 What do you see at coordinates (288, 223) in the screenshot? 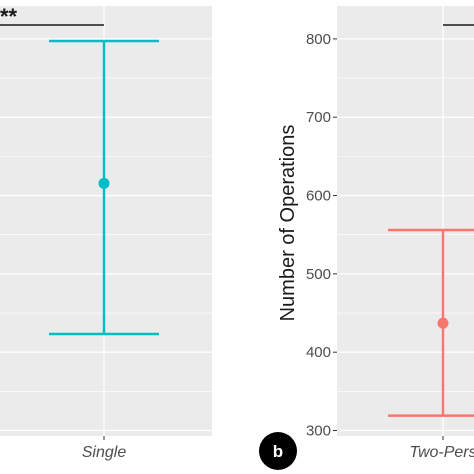
I see `y-axis-label: Number of Operations` at bounding box center [288, 223].